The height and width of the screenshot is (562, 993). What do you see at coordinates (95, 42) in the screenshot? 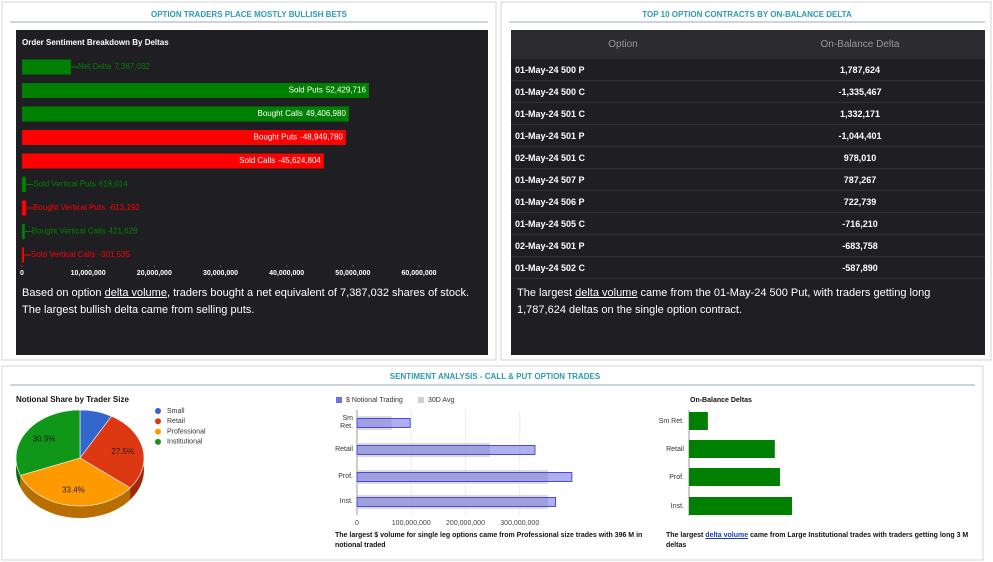
I see `chart-title: Order Sentiment Breakdown By Deltas` at bounding box center [95, 42].